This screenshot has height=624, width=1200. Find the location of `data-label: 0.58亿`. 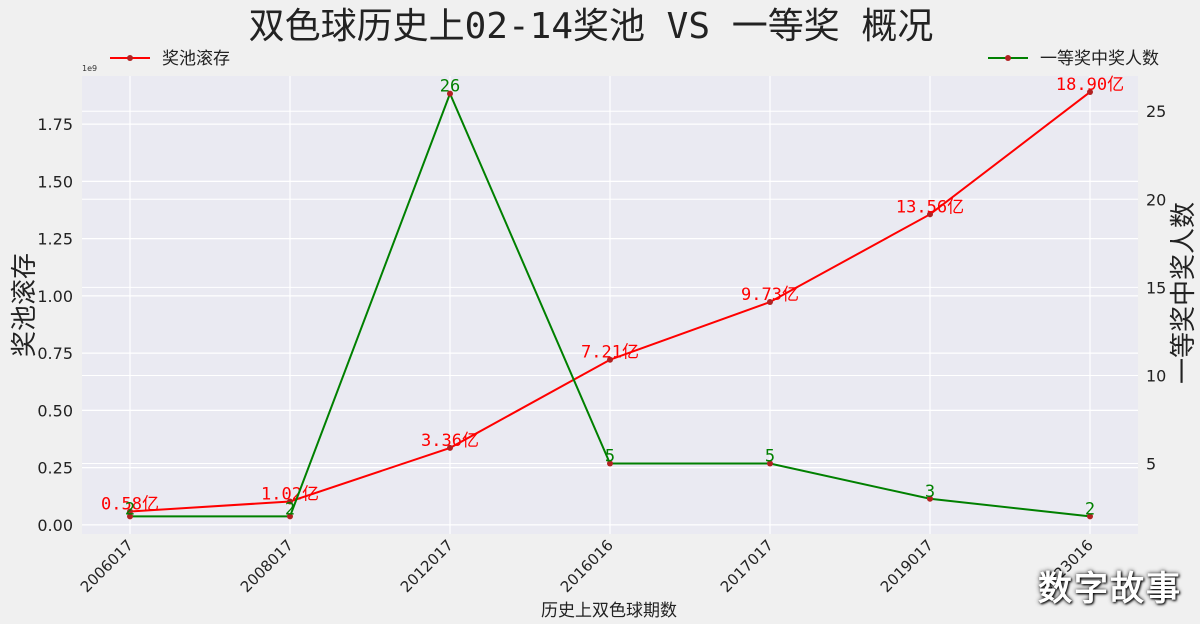

data-label: 0.58亿 is located at coordinates (130, 505).